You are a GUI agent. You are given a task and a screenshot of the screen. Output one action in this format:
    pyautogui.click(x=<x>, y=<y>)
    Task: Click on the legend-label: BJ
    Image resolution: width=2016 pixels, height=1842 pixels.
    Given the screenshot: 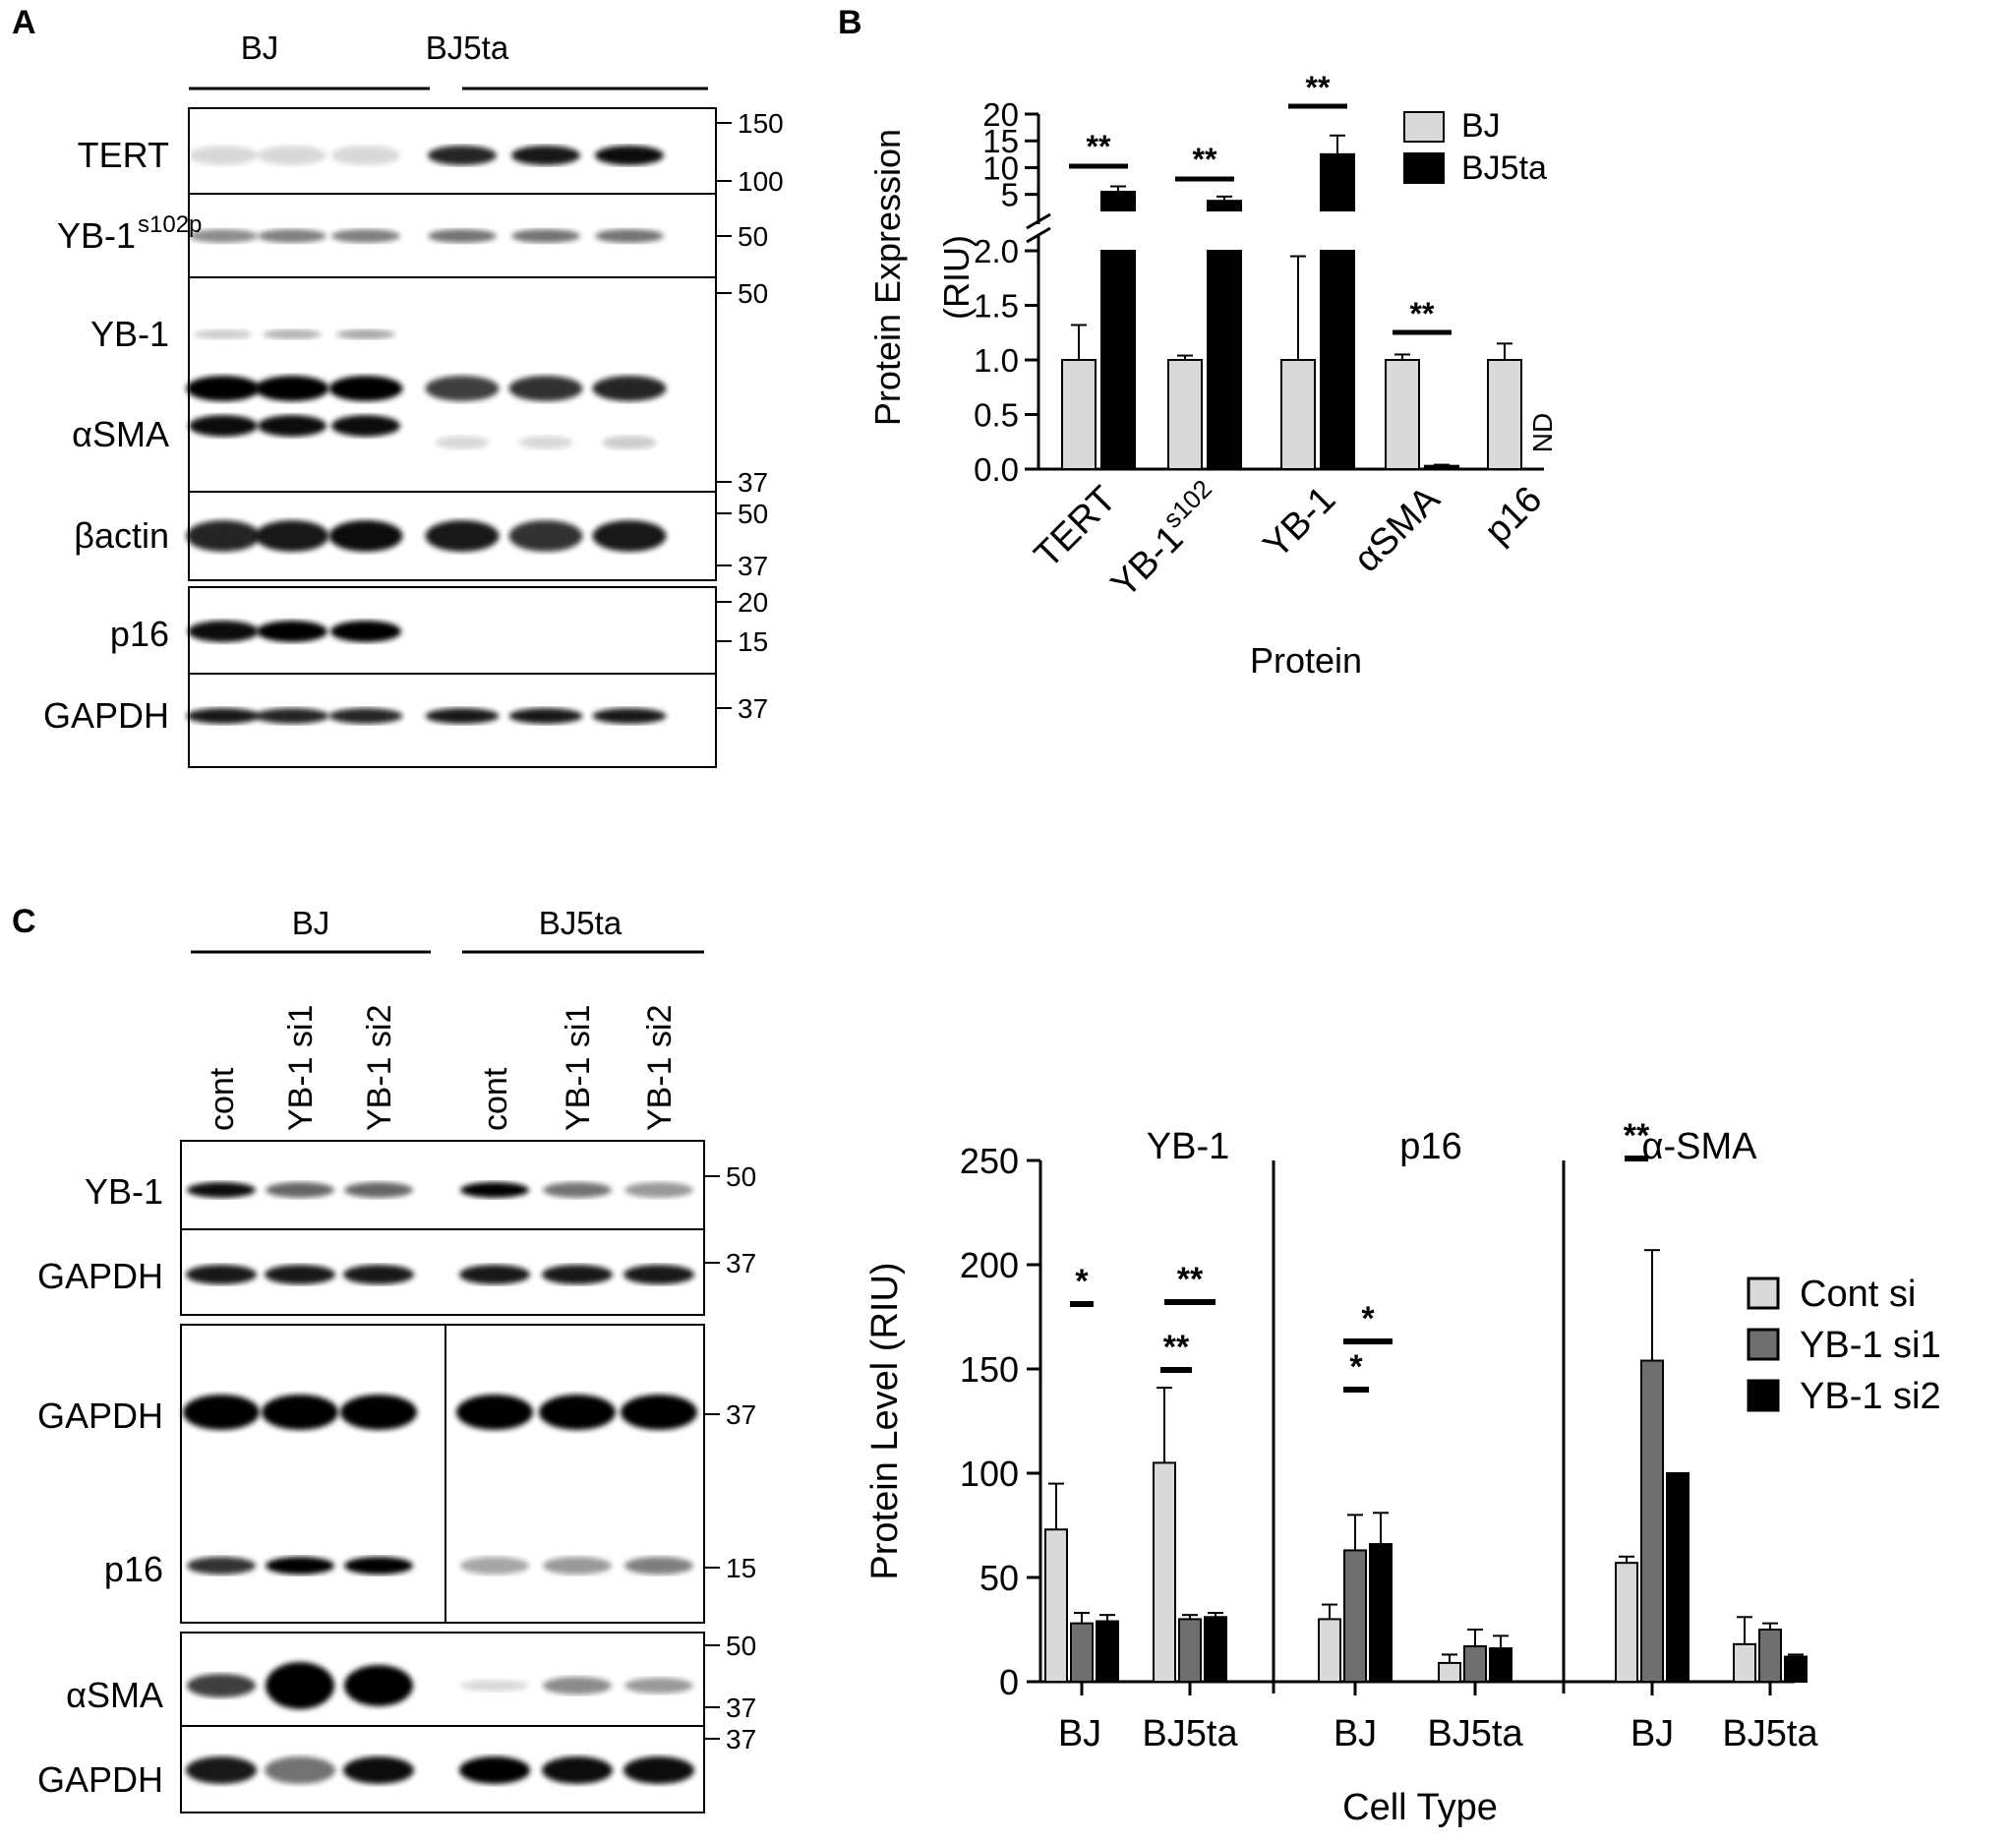 What is the action you would take?
    pyautogui.click(x=1481, y=126)
    